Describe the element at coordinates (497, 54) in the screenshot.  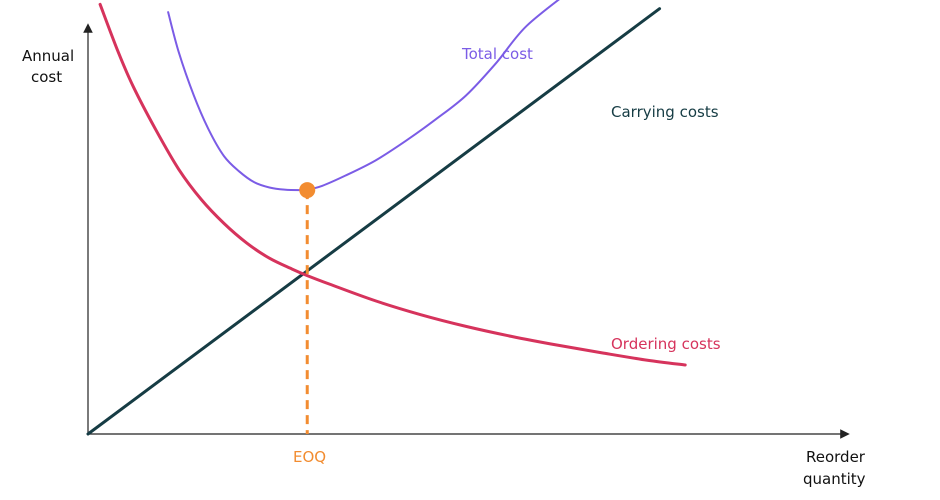
I see `series-label-total-cost: Total cost` at that location.